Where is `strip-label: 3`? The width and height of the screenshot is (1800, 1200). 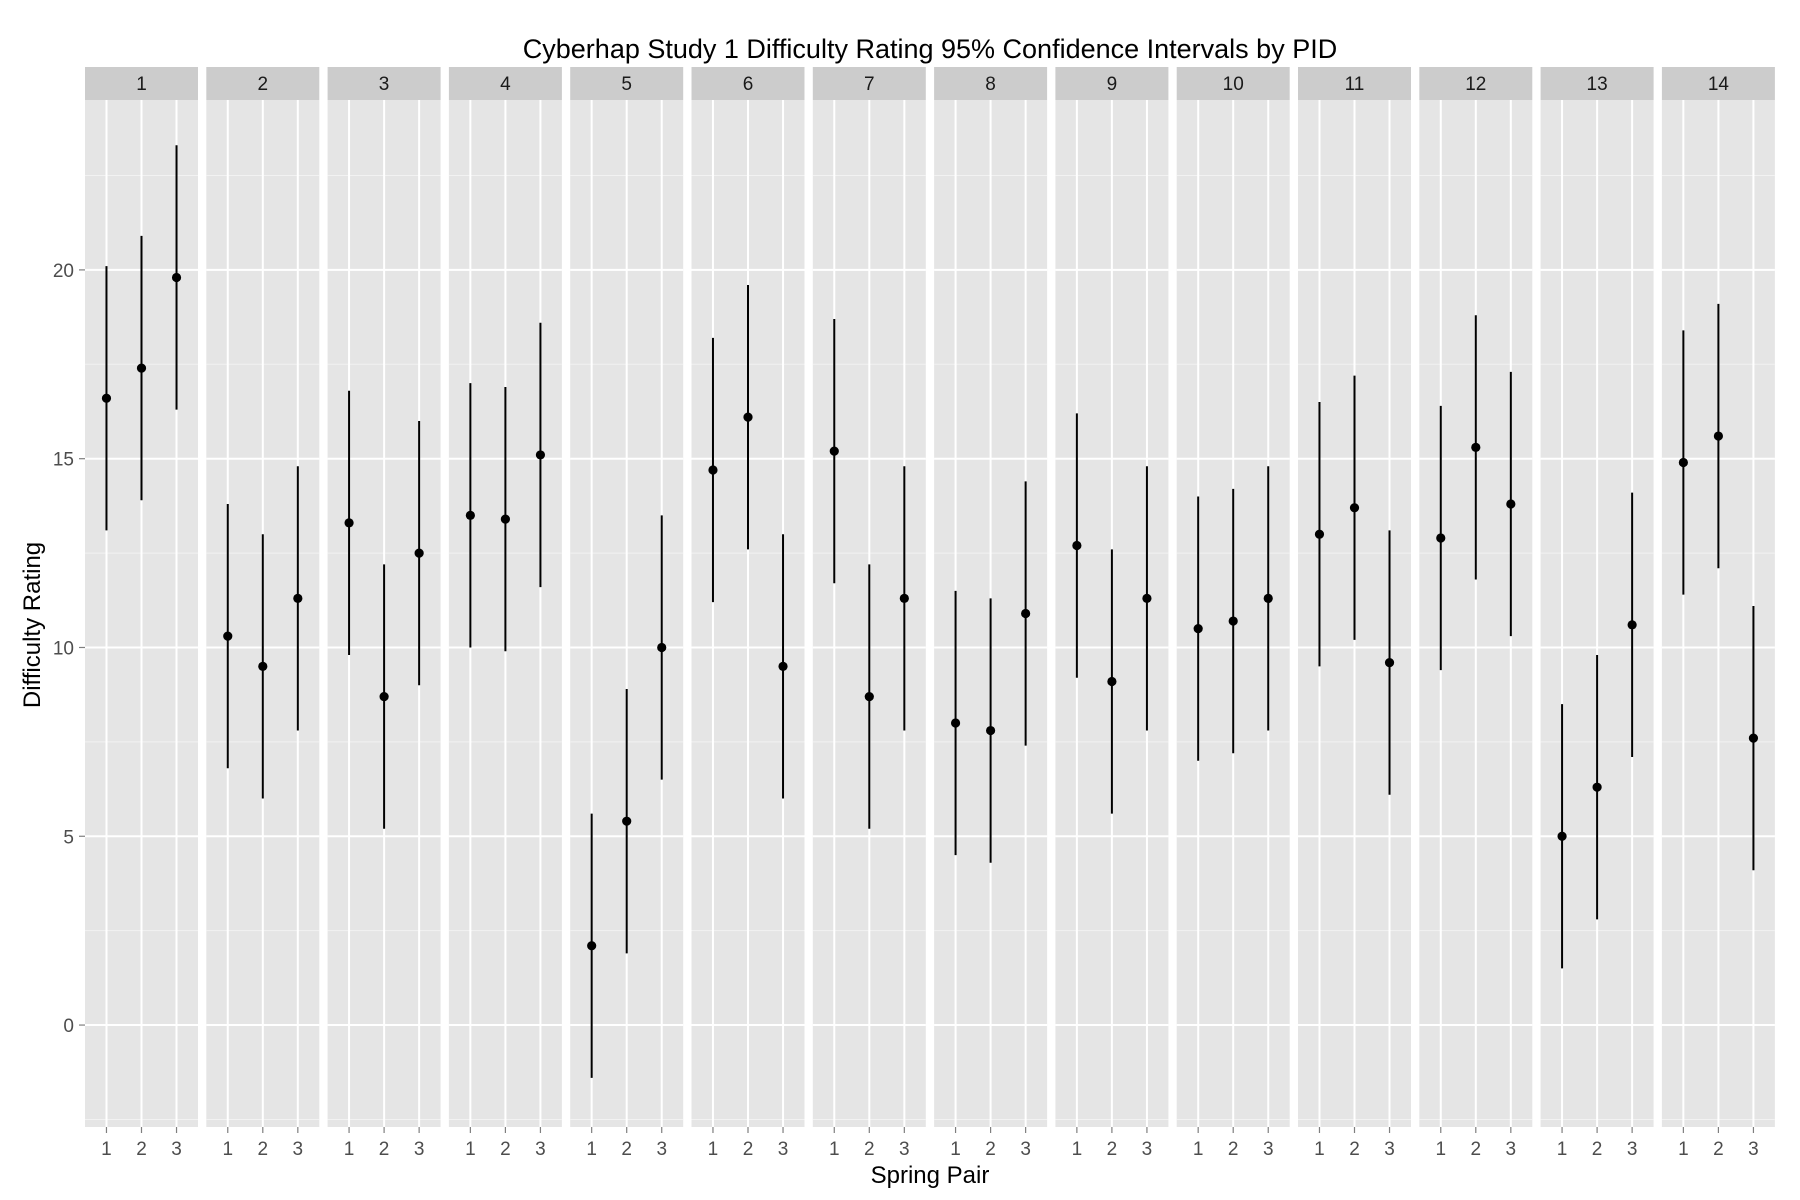 strip-label: 3 is located at coordinates (384, 84).